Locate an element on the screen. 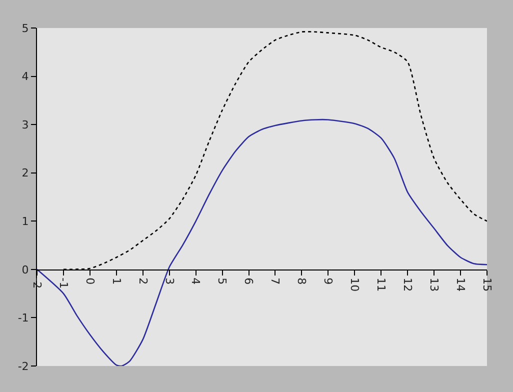 This screenshot has height=392, width=513. y-tick-label: 4 is located at coordinates (25, 77).